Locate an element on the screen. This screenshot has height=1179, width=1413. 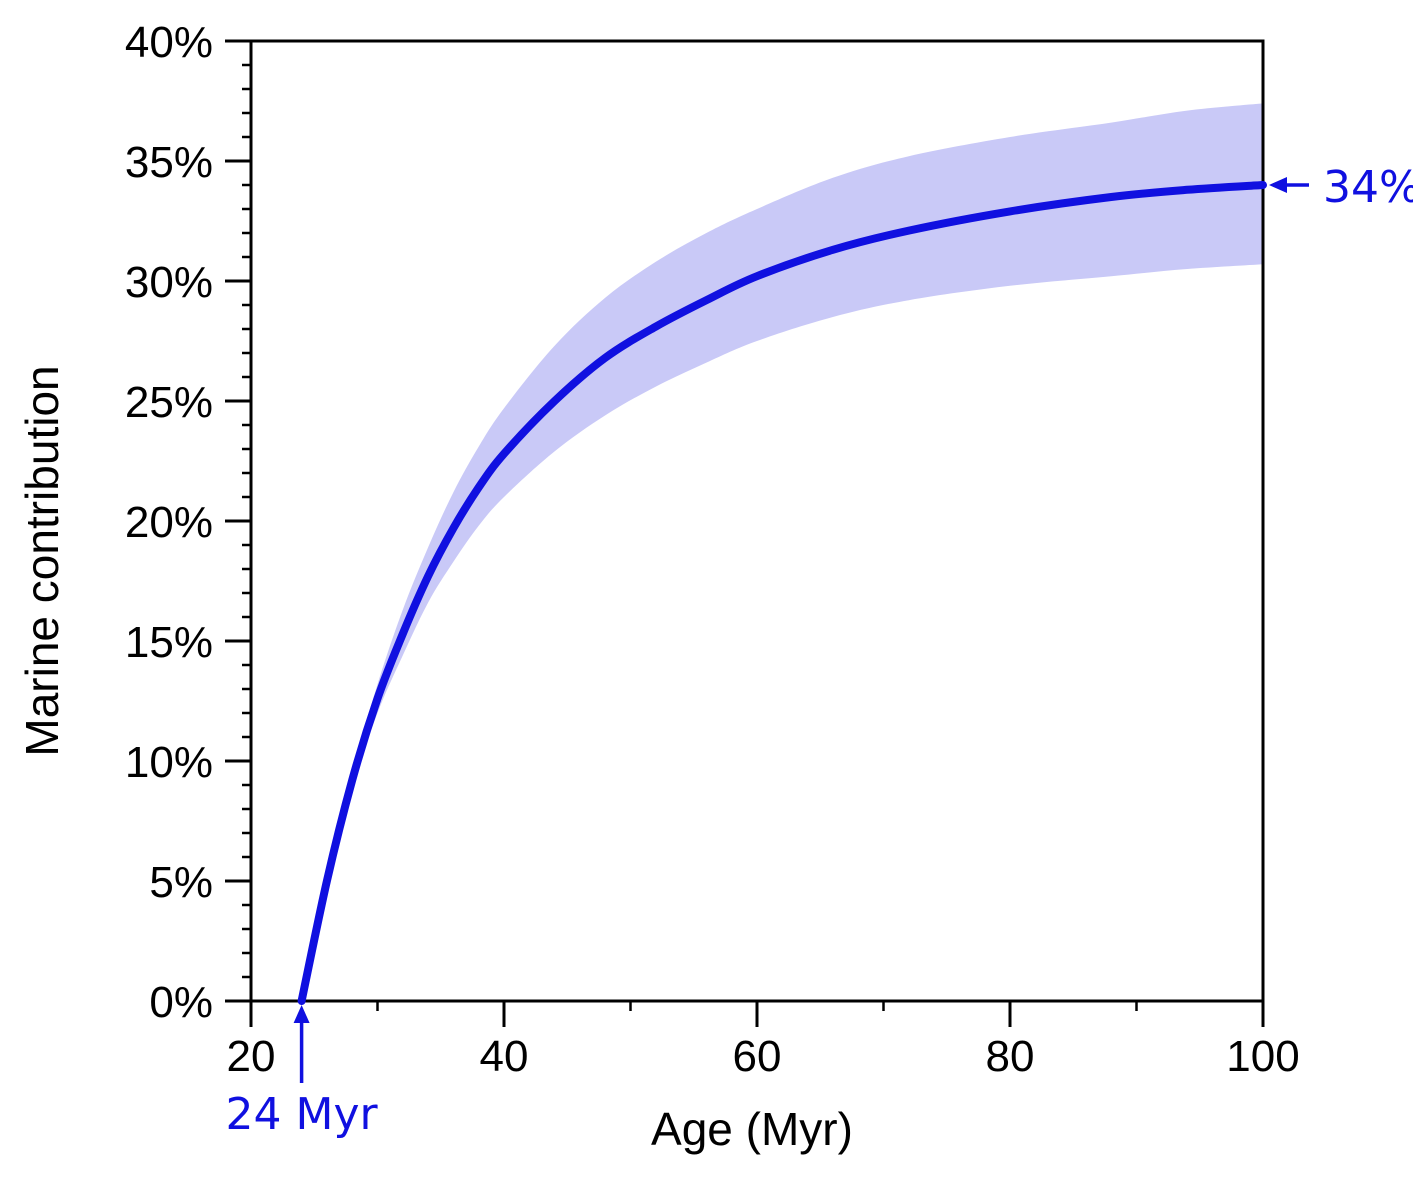
y-tick-label: 30% is located at coordinates (169, 282).